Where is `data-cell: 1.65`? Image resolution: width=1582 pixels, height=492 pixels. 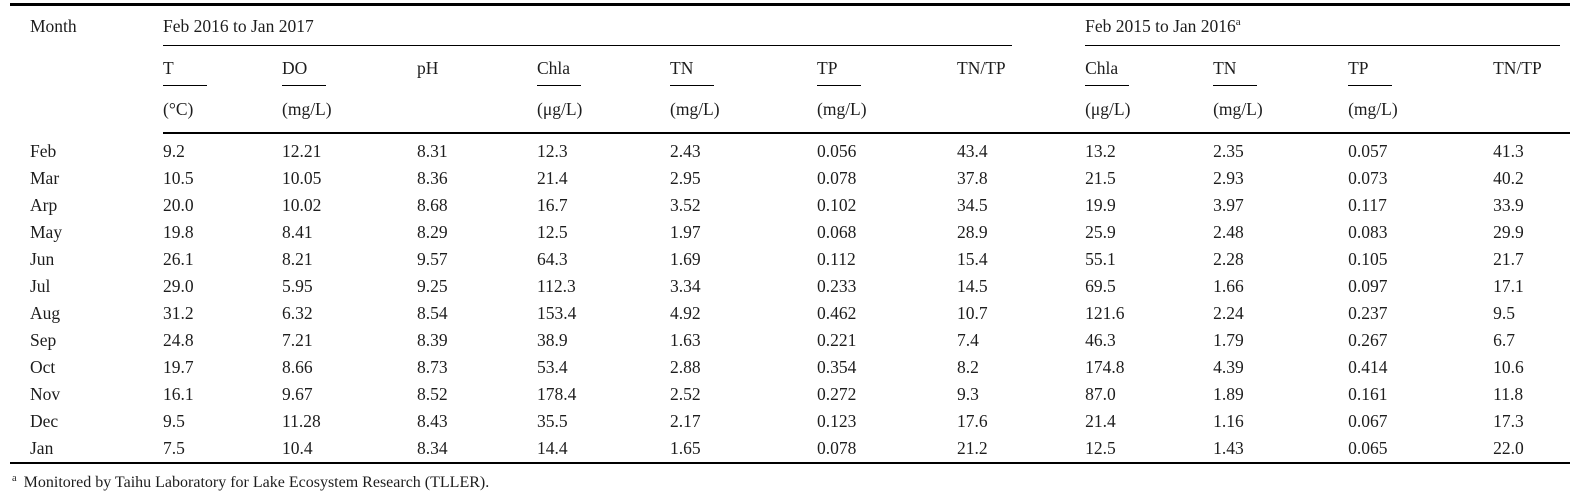
data-cell: 1.65 is located at coordinates (685, 448).